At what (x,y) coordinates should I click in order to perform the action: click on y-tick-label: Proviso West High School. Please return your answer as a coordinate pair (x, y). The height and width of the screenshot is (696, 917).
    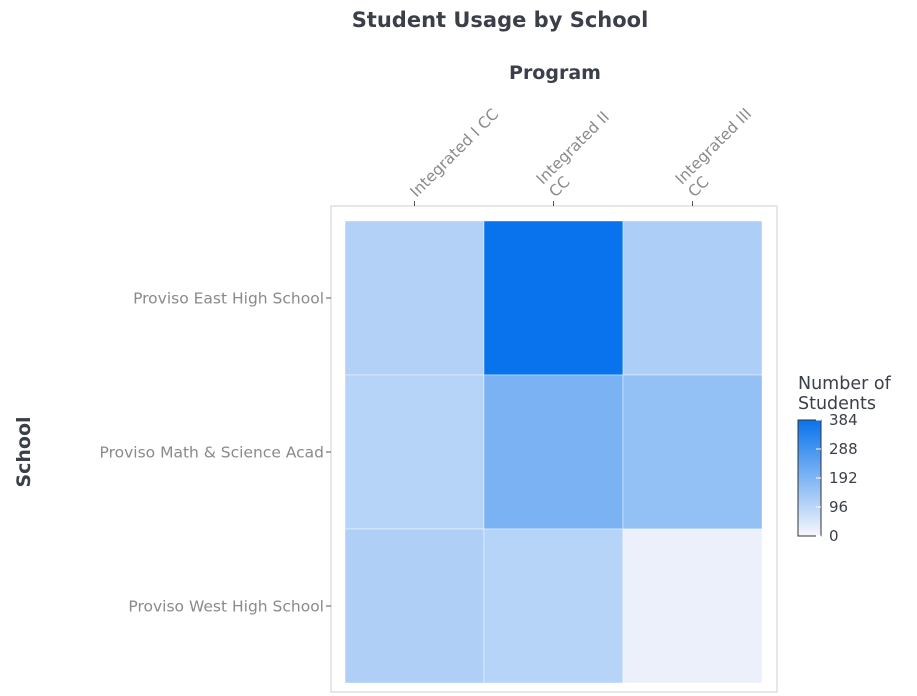
    Looking at the image, I should click on (226, 607).